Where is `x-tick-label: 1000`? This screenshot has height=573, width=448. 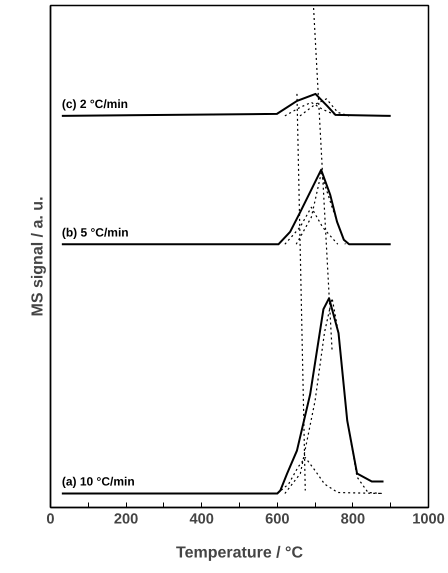
x-tick-label: 1000 is located at coordinates (428, 520).